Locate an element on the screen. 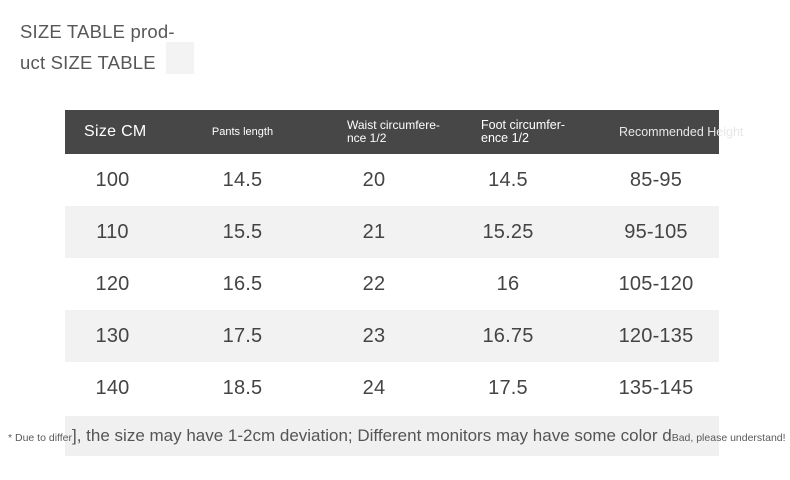  table-row: 120 16.5 22 16 105-120 is located at coordinates (392, 284).